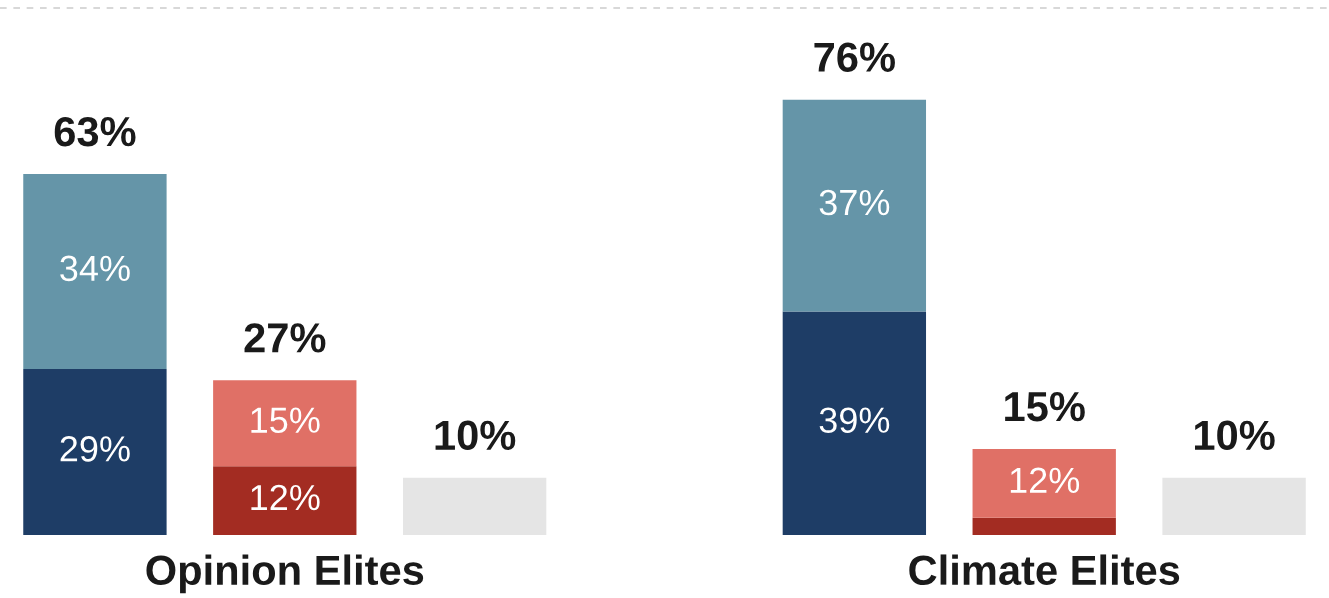 The width and height of the screenshot is (1329, 598). Describe the element at coordinates (285, 420) in the screenshot. I see `data-label: 15%` at that location.